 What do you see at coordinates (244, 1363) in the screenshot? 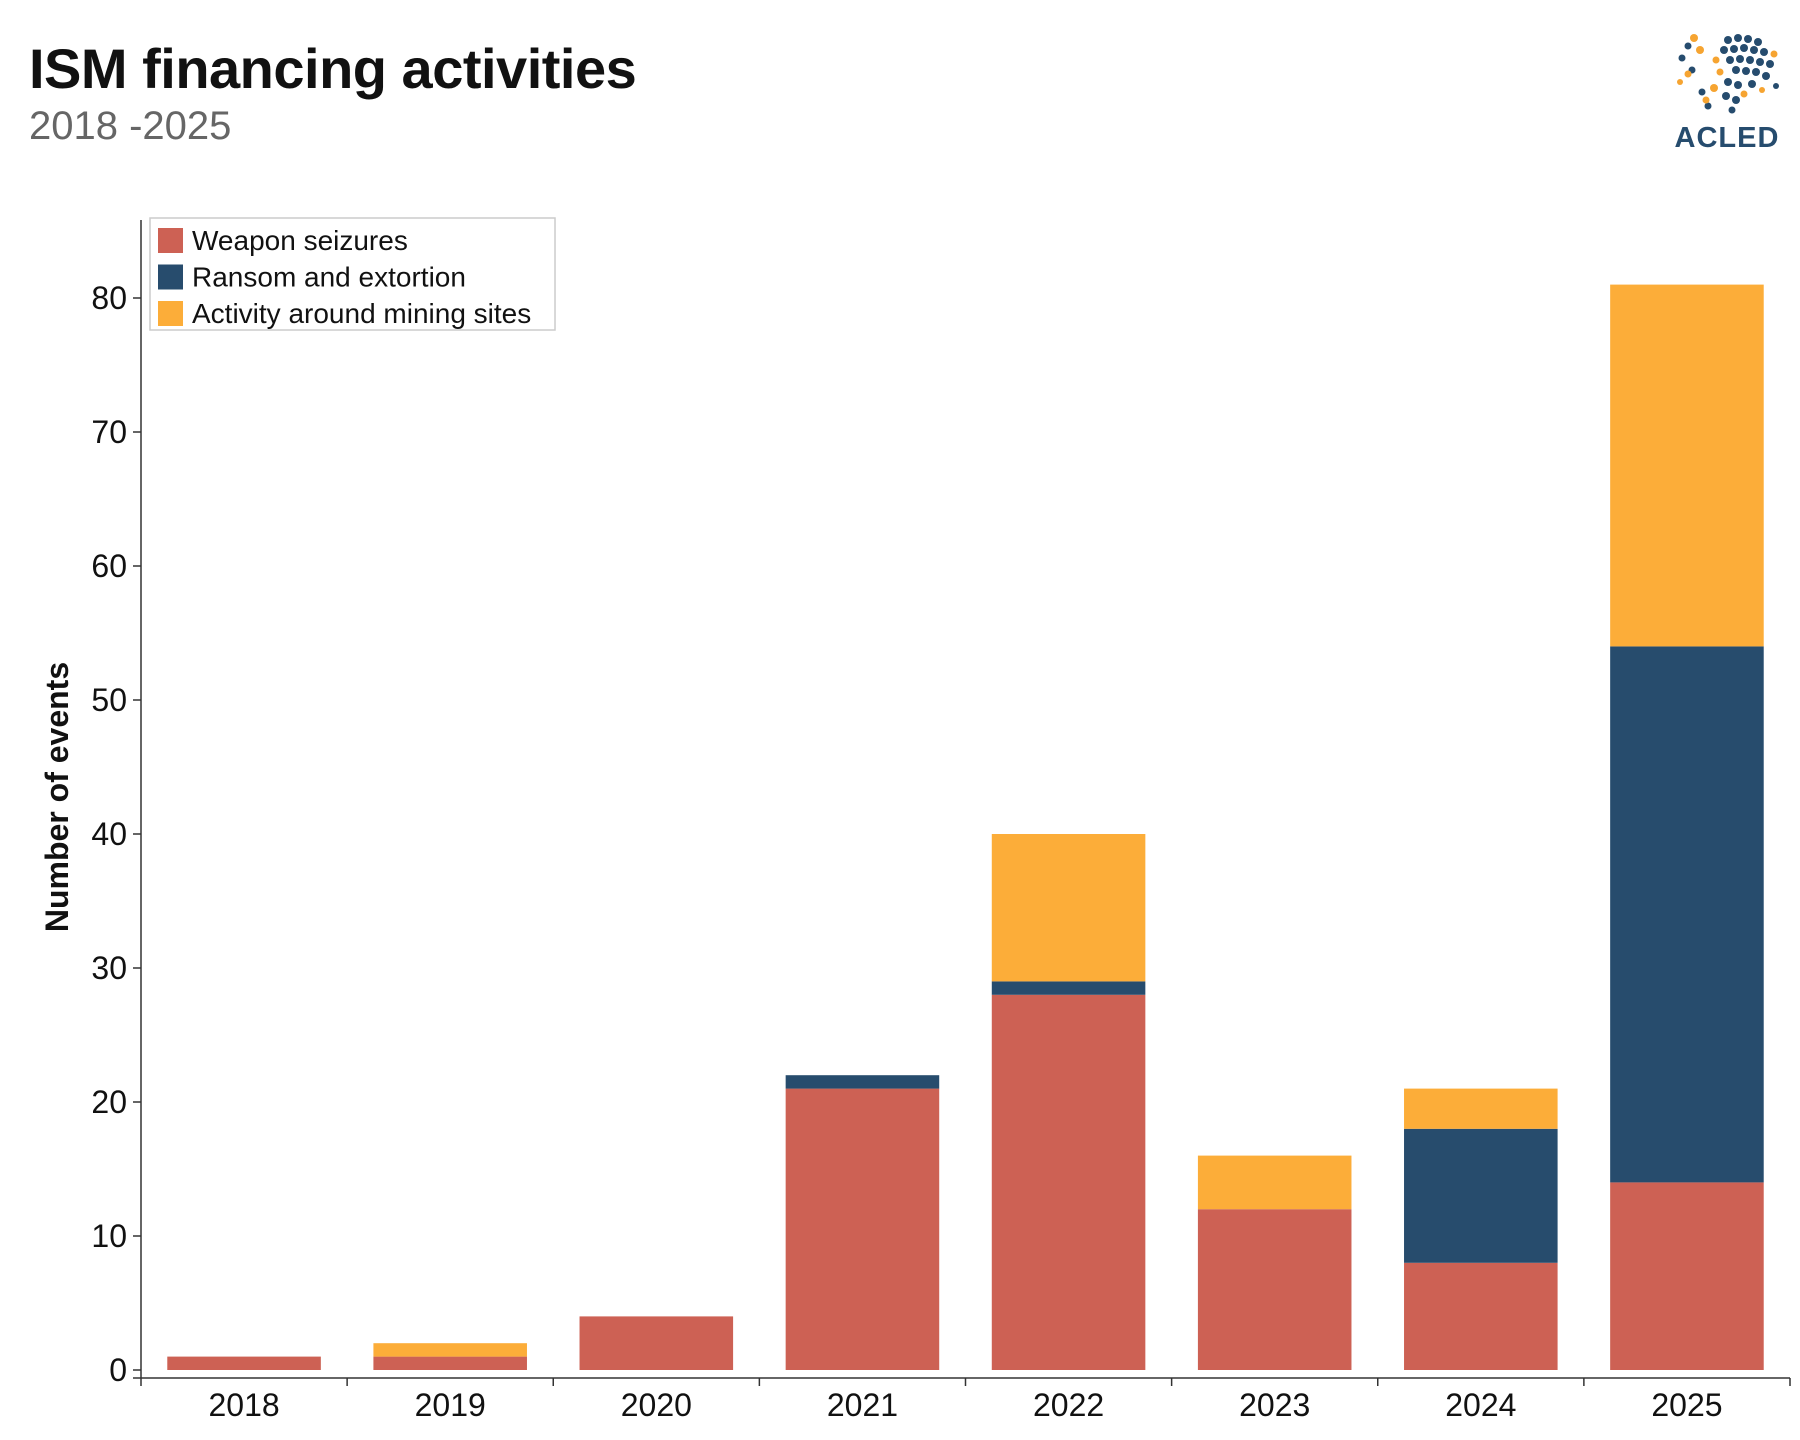
I see `bar-segment-2018-s0` at bounding box center [244, 1363].